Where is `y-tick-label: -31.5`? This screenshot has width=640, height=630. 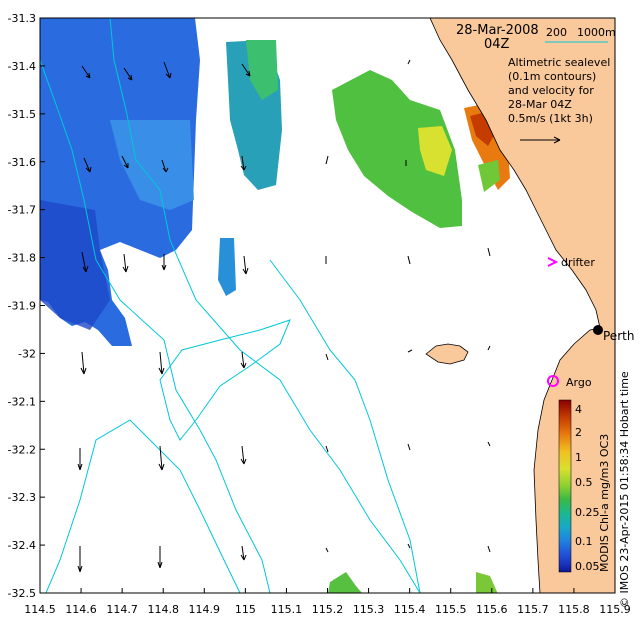
y-tick-label: -31.5 is located at coordinates (22, 114).